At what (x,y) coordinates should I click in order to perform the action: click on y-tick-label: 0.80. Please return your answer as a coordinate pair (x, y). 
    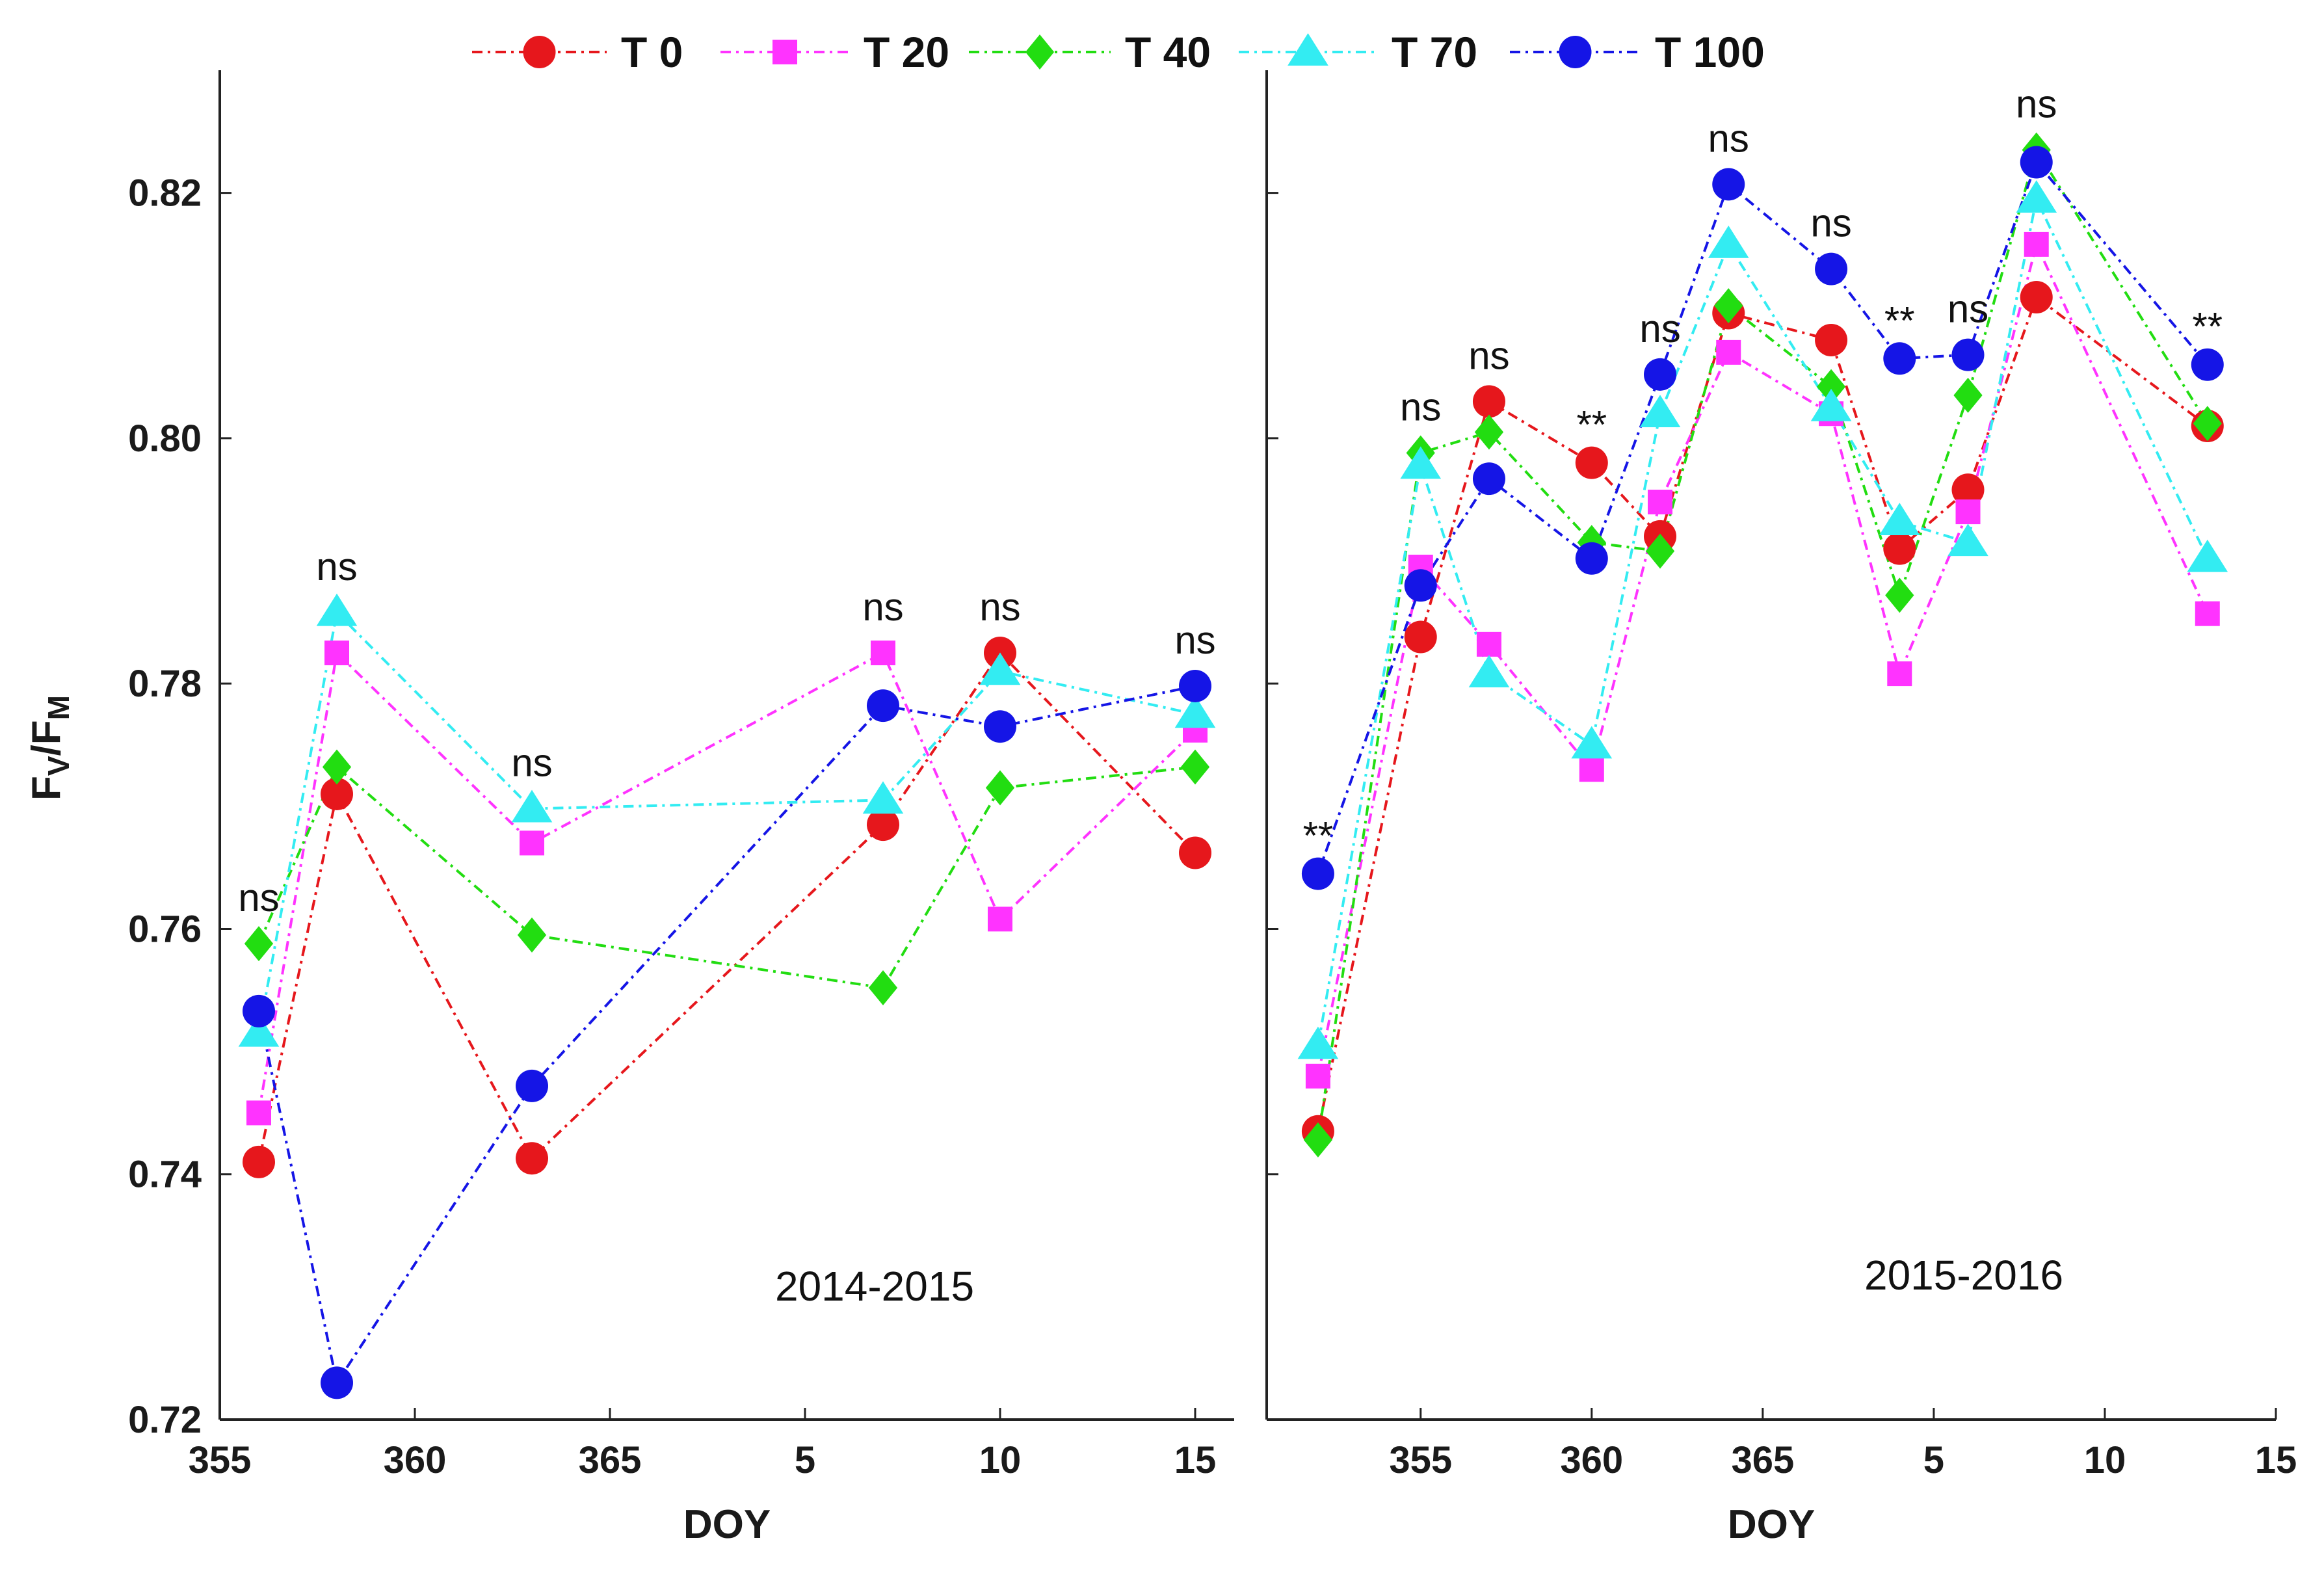
    Looking at the image, I should click on (165, 438).